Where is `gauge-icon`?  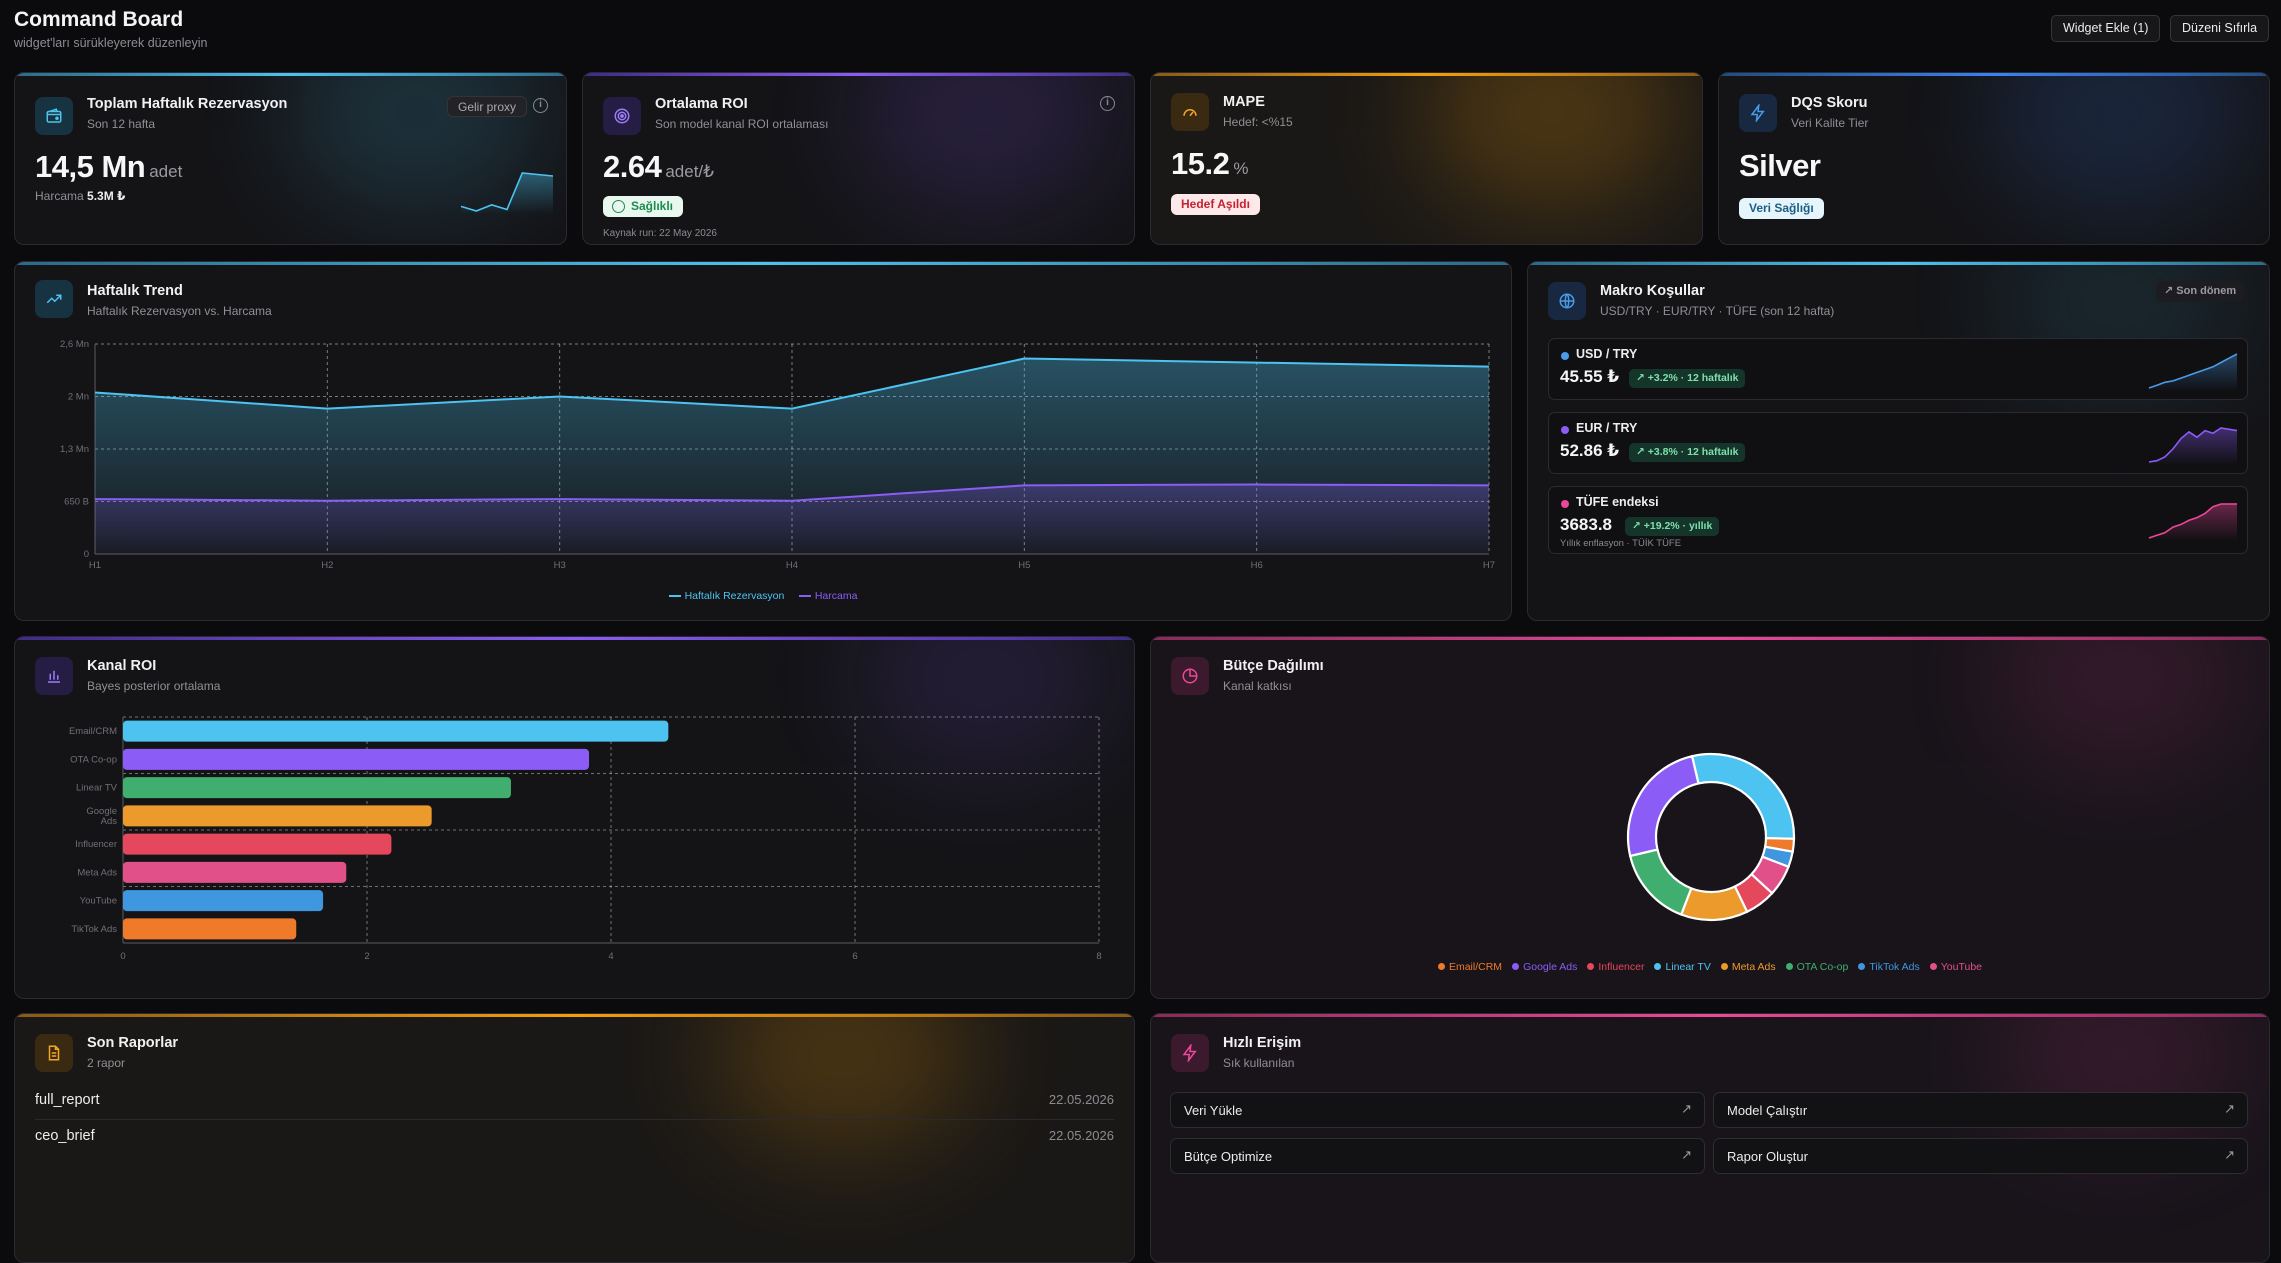 gauge-icon is located at coordinates (1190, 112).